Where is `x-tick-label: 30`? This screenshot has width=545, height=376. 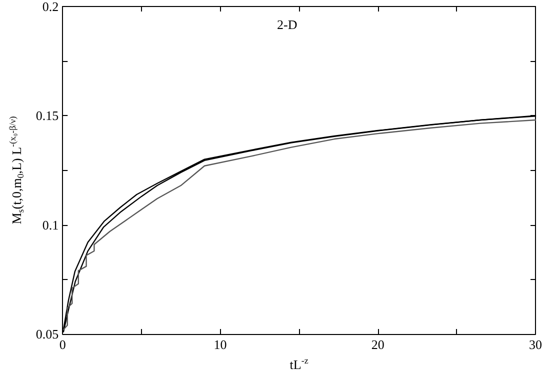
x-tick-label: 30 is located at coordinates (535, 344).